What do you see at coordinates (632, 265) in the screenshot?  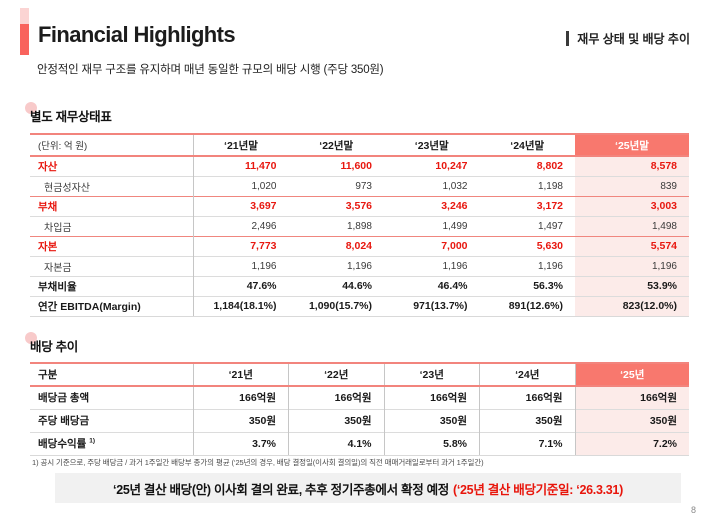 I see `cell-value-highlight: 1,196` at bounding box center [632, 265].